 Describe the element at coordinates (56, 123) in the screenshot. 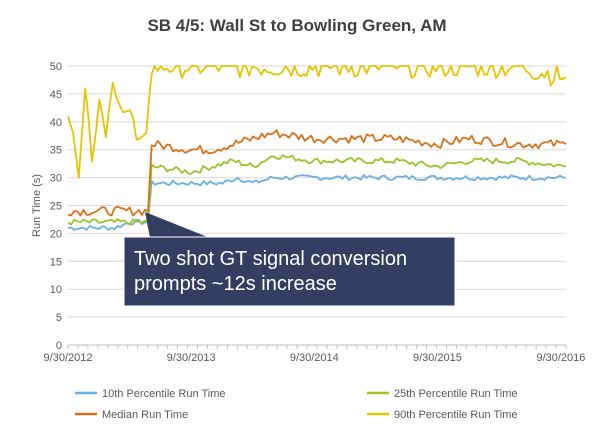

I see `y-tick-label: 40` at that location.